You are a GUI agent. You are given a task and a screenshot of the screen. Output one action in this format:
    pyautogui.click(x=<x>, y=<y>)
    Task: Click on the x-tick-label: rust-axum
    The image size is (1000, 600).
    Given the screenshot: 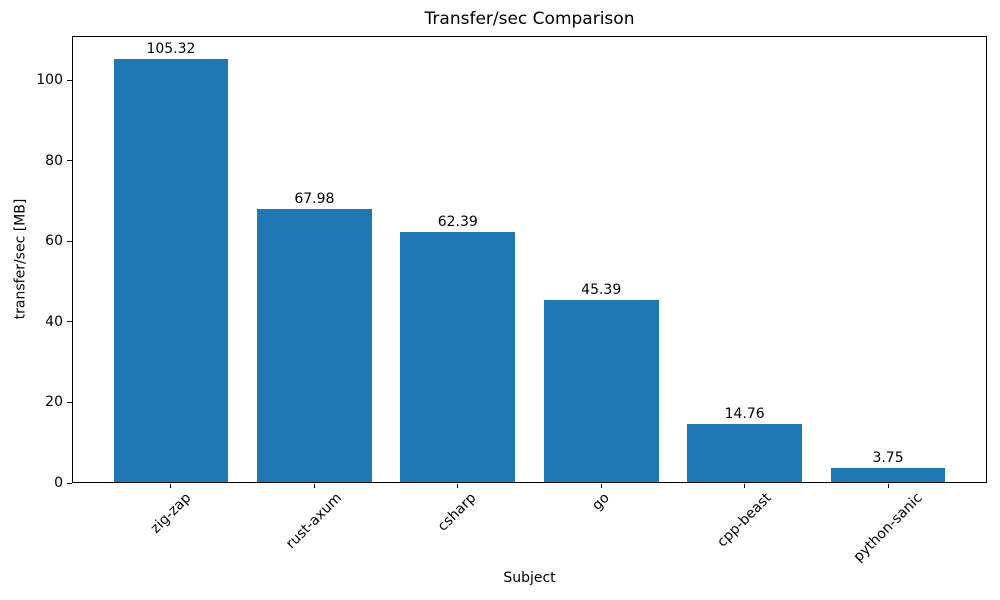 What is the action you would take?
    pyautogui.click(x=314, y=521)
    